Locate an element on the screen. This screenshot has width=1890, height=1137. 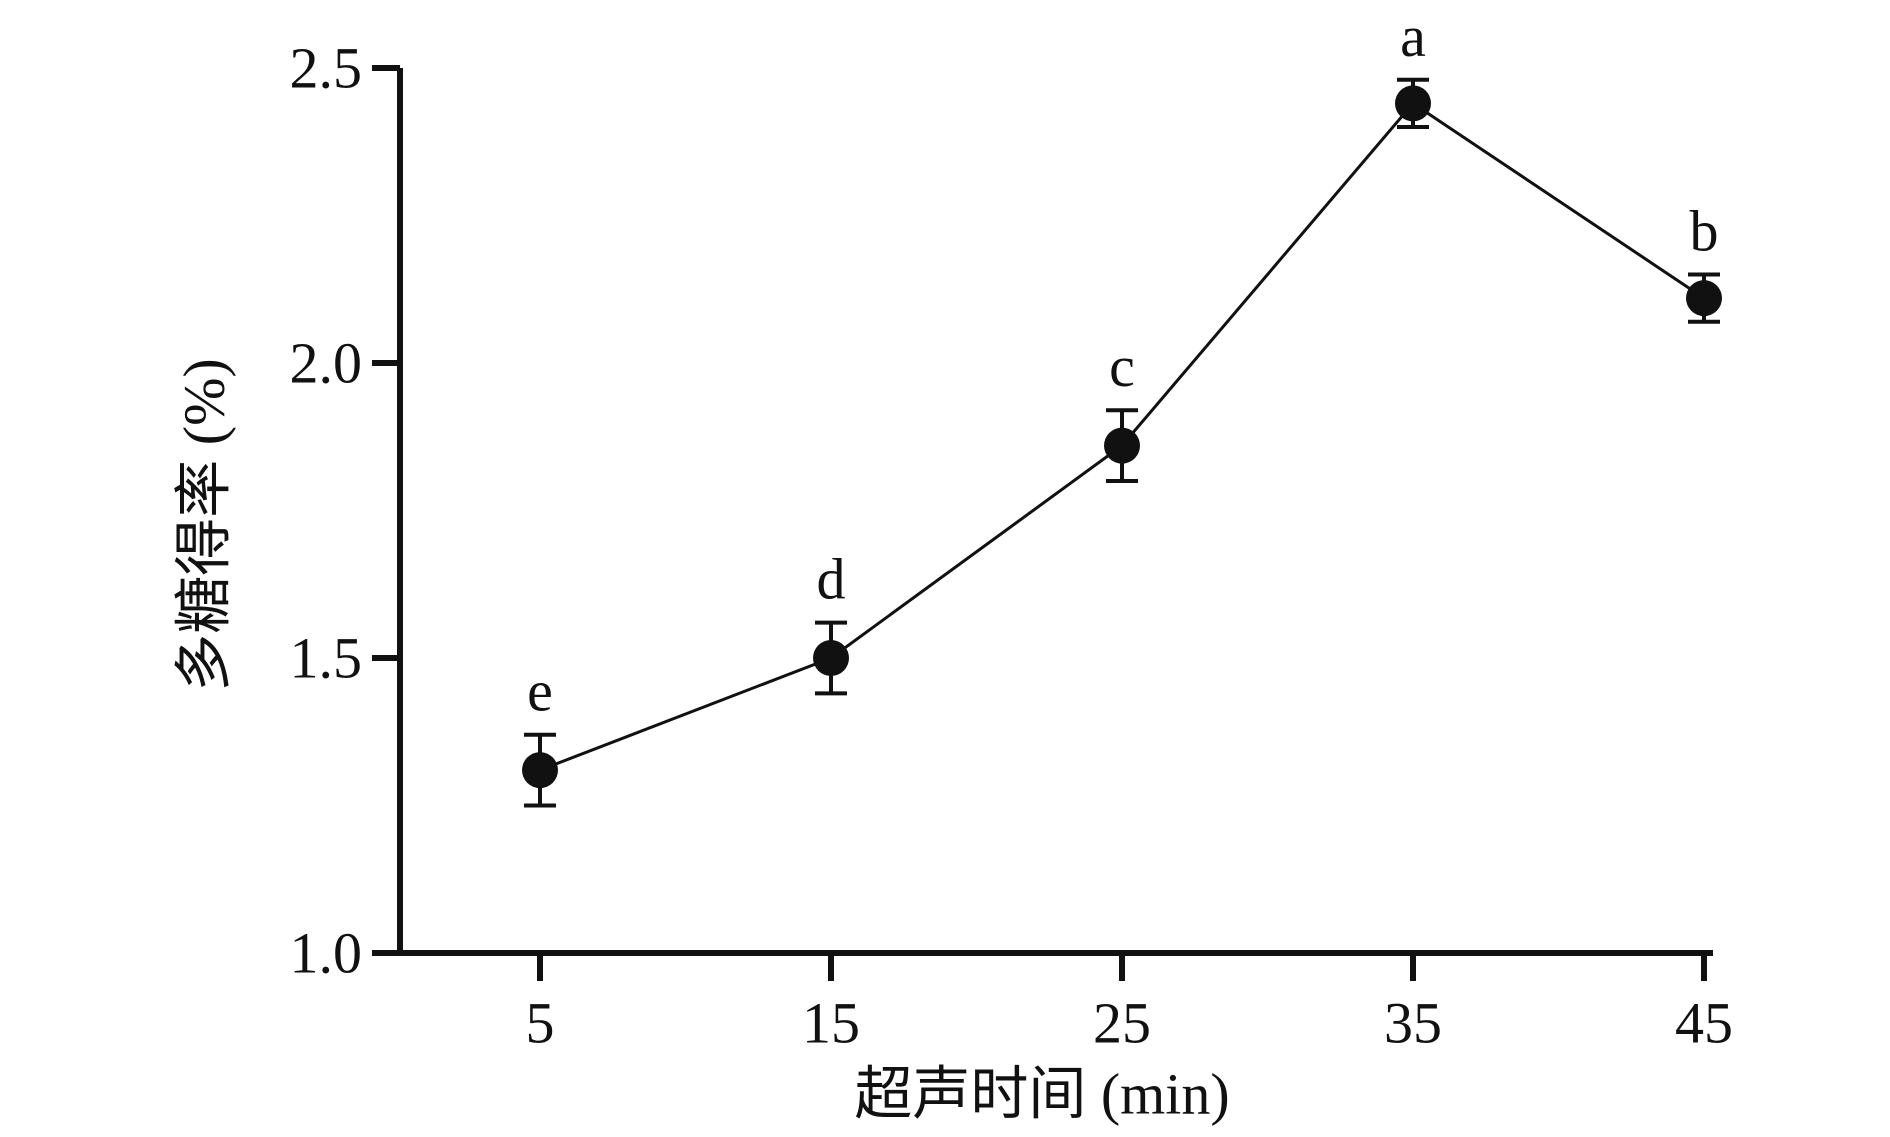
x-tick-label: 5 is located at coordinates (540, 1023).